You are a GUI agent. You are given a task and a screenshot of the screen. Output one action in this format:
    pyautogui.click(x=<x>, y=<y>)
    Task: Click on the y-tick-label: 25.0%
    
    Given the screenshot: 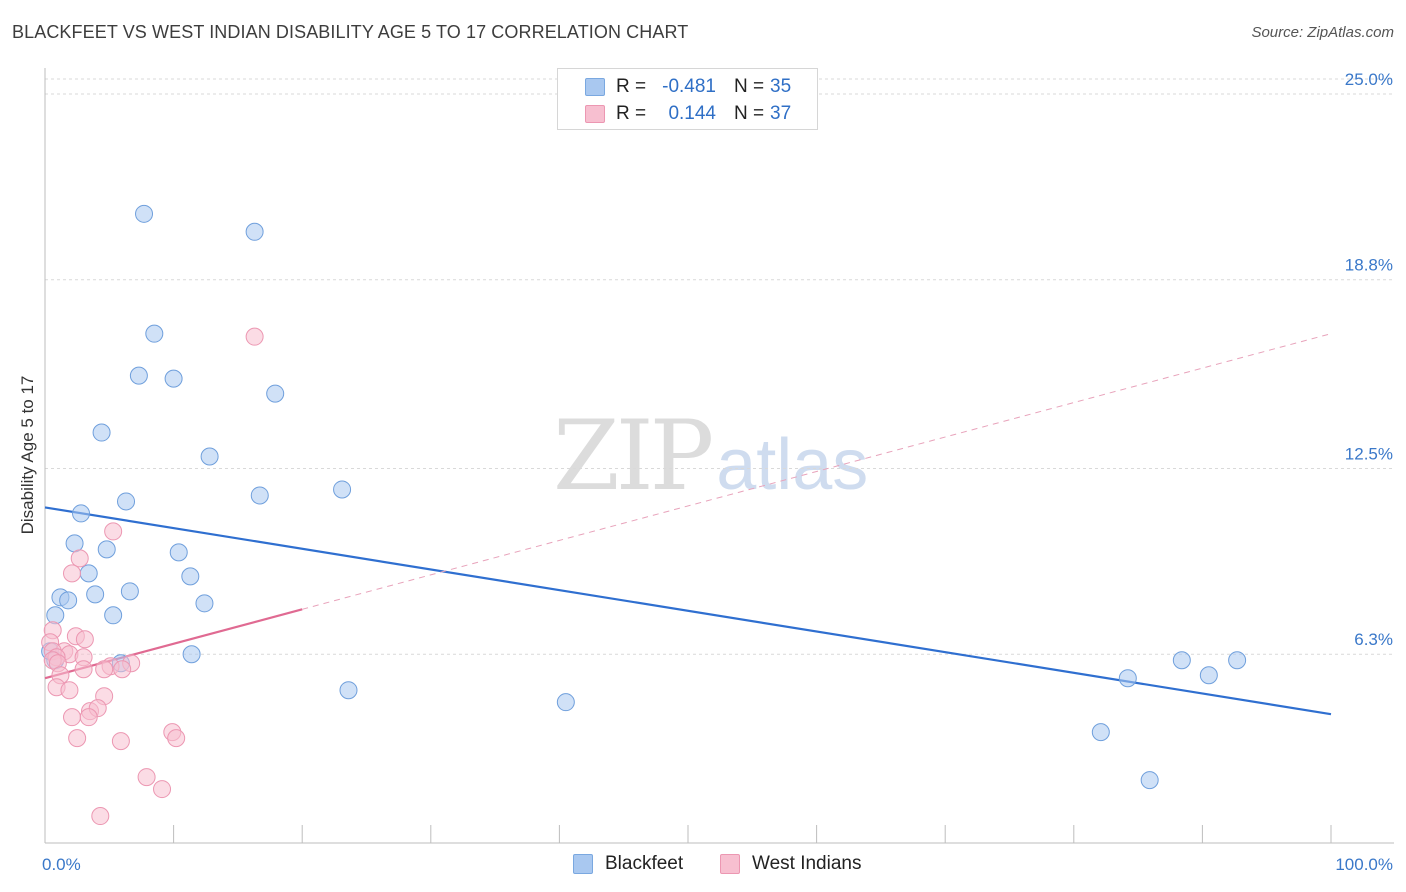 What is the action you would take?
    pyautogui.click(x=1369, y=79)
    